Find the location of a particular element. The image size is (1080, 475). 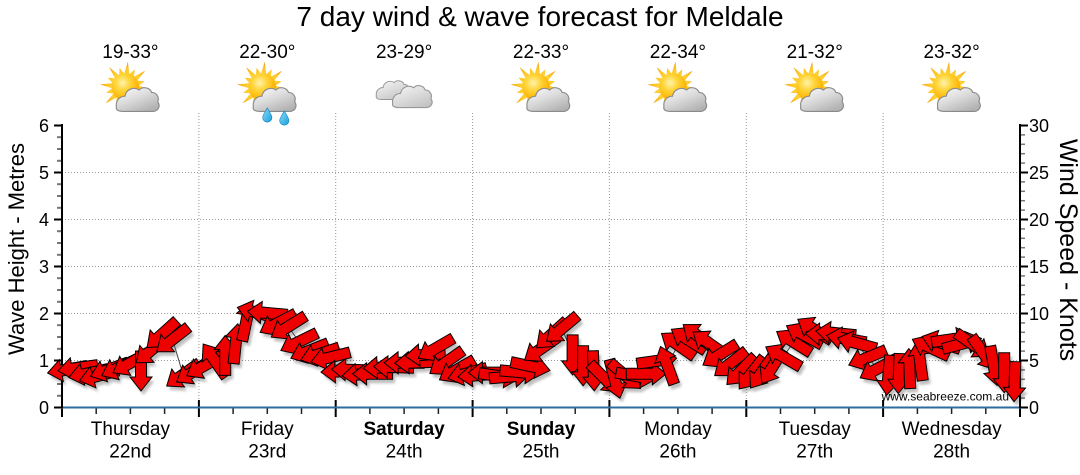

svg-text: 21-32° is located at coordinates (815, 52).